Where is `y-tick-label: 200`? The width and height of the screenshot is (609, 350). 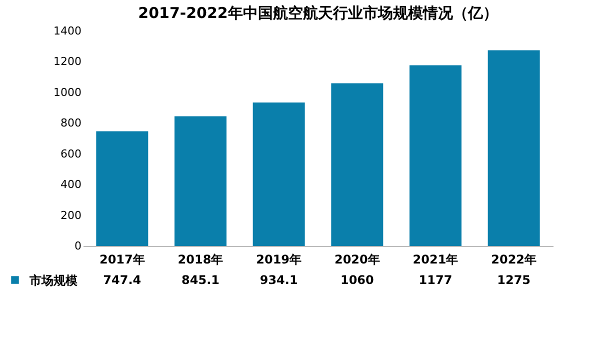 y-tick-label: 200 is located at coordinates (71, 215).